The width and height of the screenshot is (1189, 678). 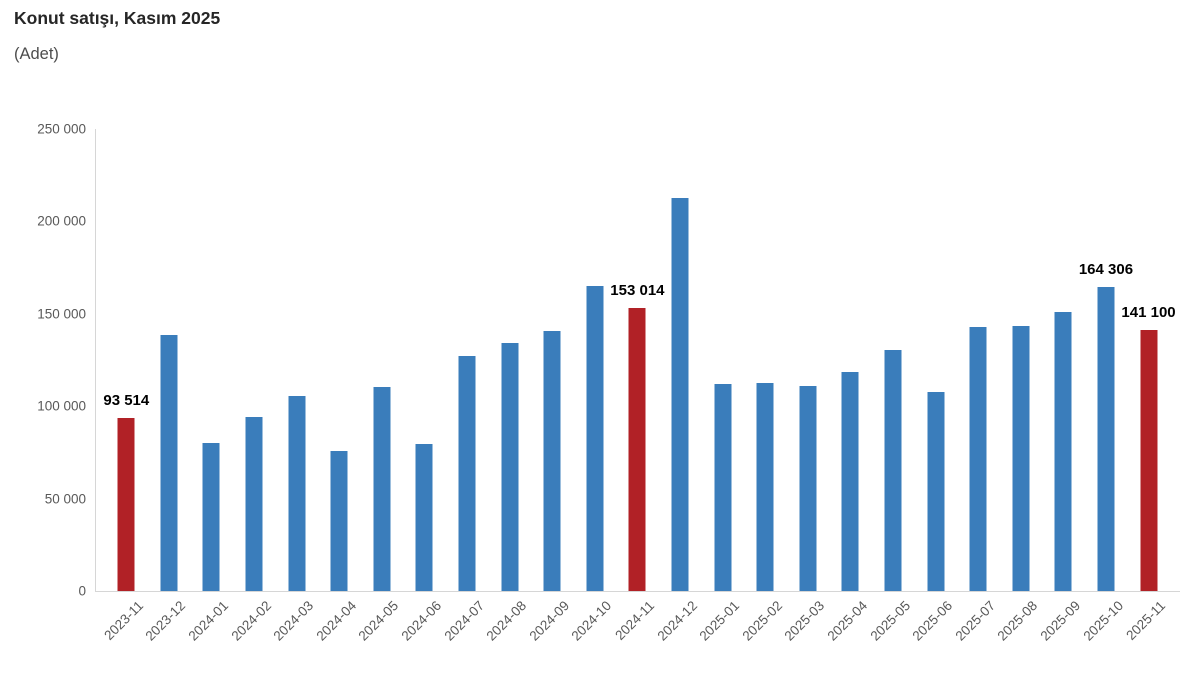 I want to click on x-tick-2025-01: 2025-01, so click(x=719, y=621).